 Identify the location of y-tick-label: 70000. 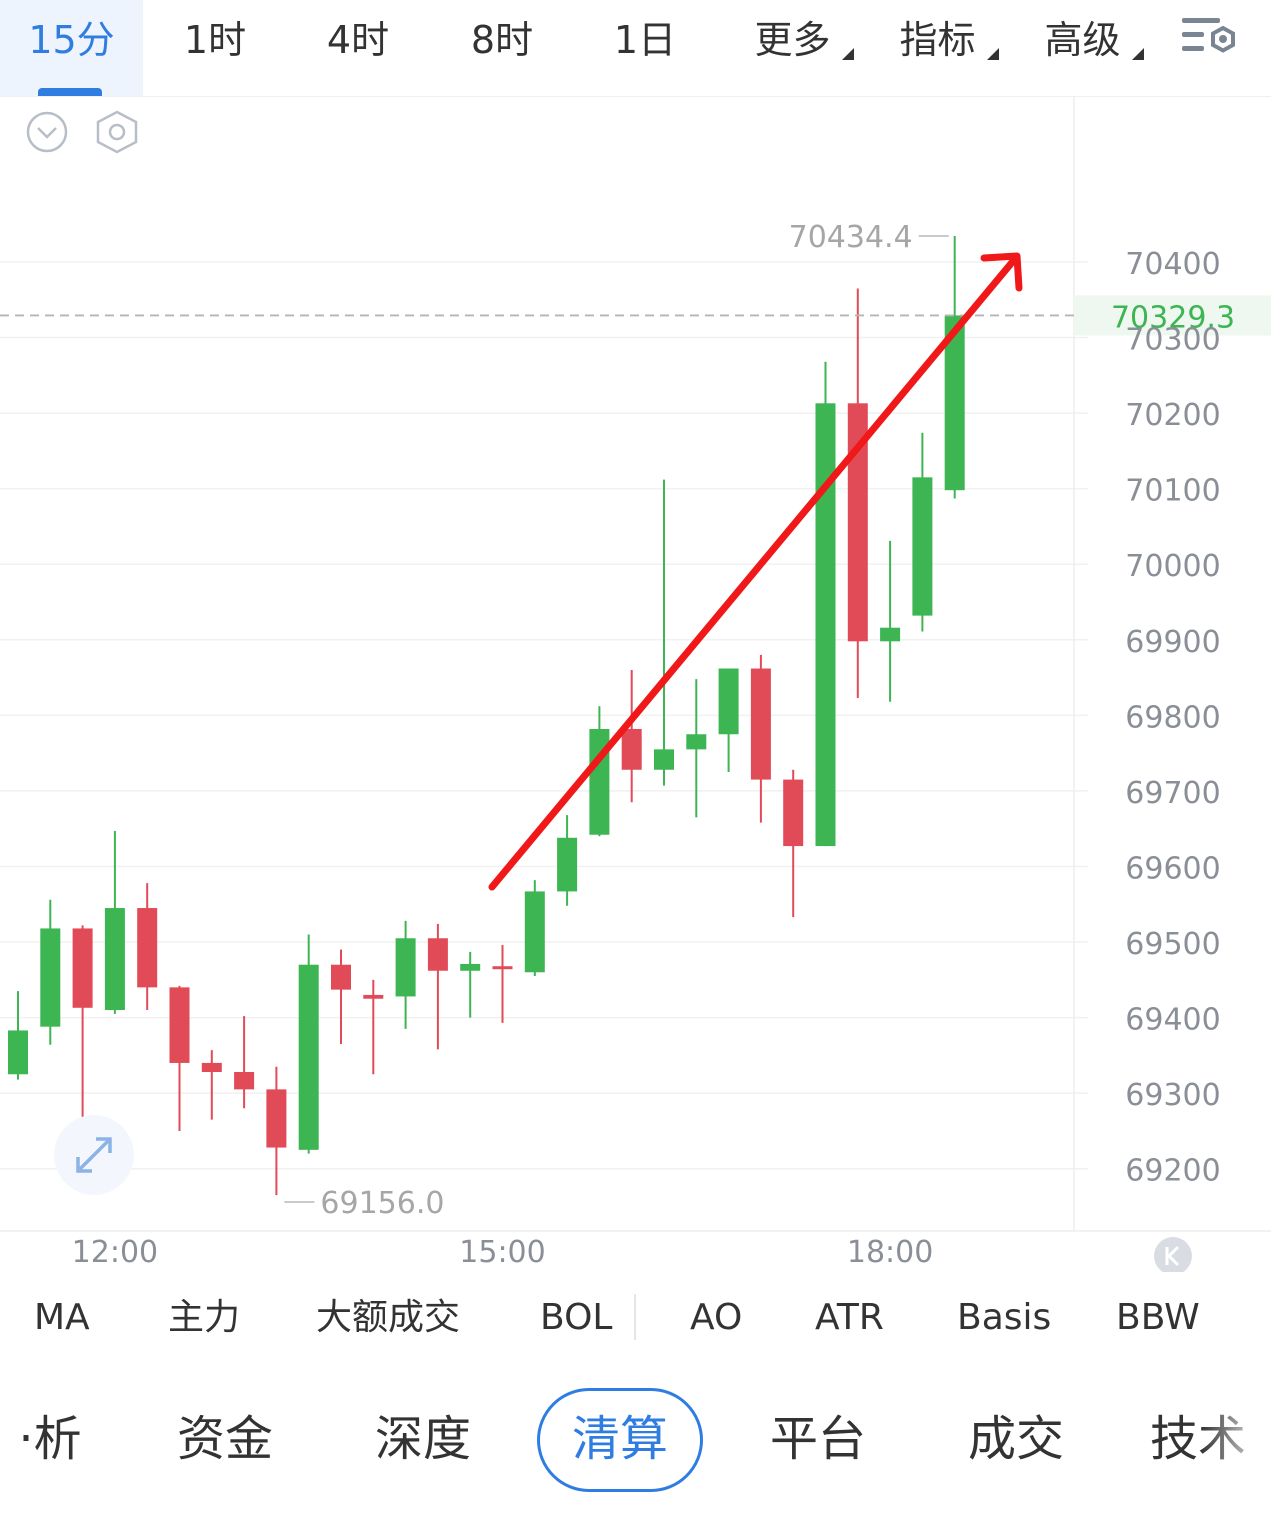
(1172, 566).